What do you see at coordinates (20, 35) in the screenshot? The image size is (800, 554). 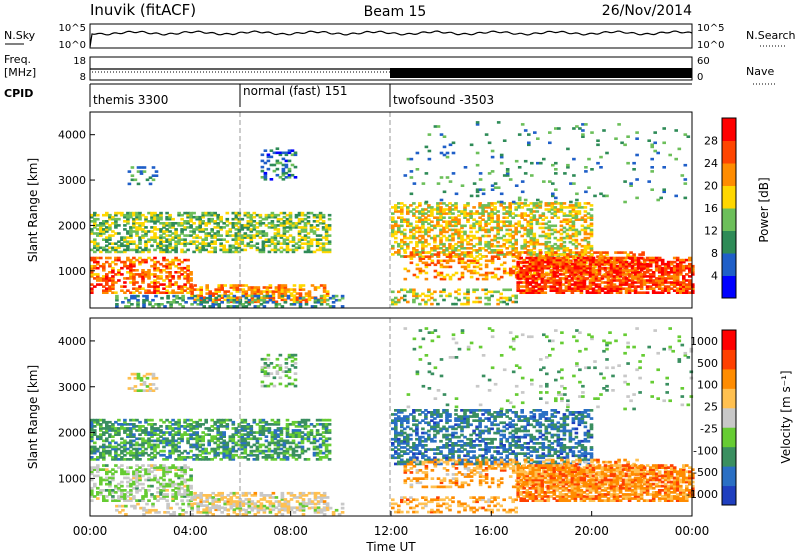 I see `noise-sky-label: N.Sky` at bounding box center [20, 35].